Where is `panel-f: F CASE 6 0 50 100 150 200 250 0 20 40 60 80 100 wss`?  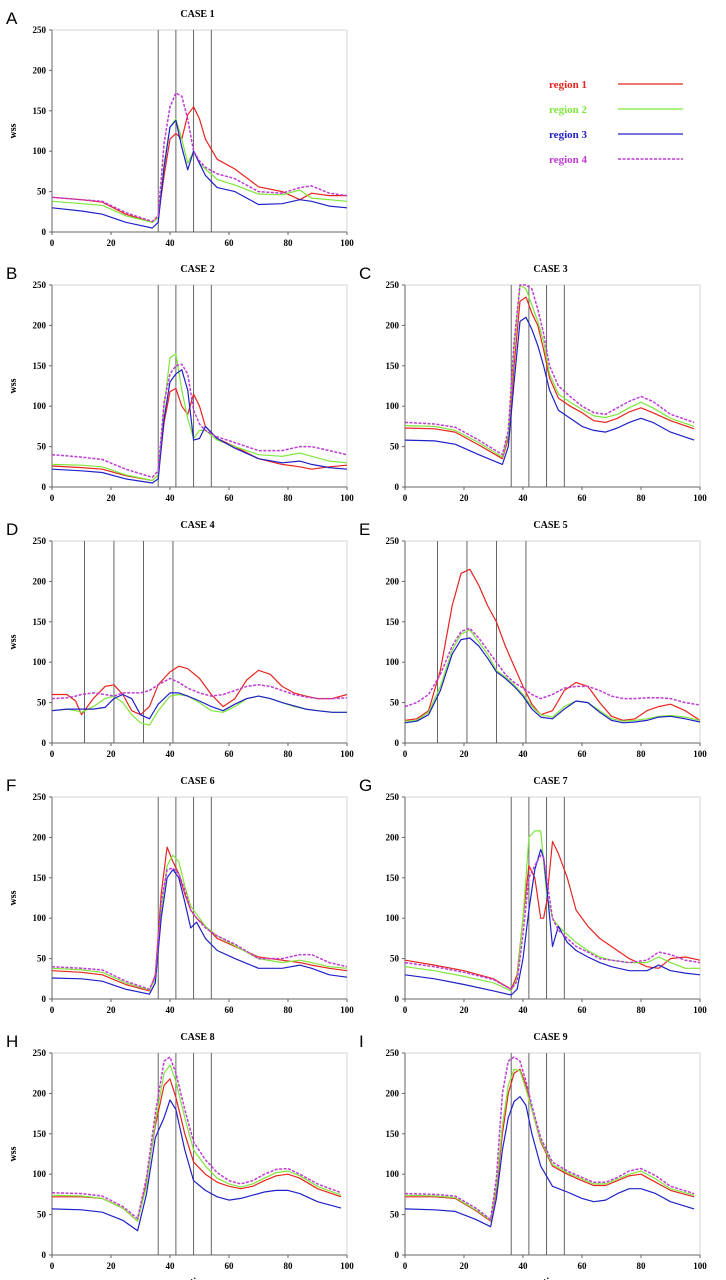 panel-f: F CASE 6 0 50 100 150 200 250 0 20 40 60 80 100 wss is located at coordinates (180, 895).